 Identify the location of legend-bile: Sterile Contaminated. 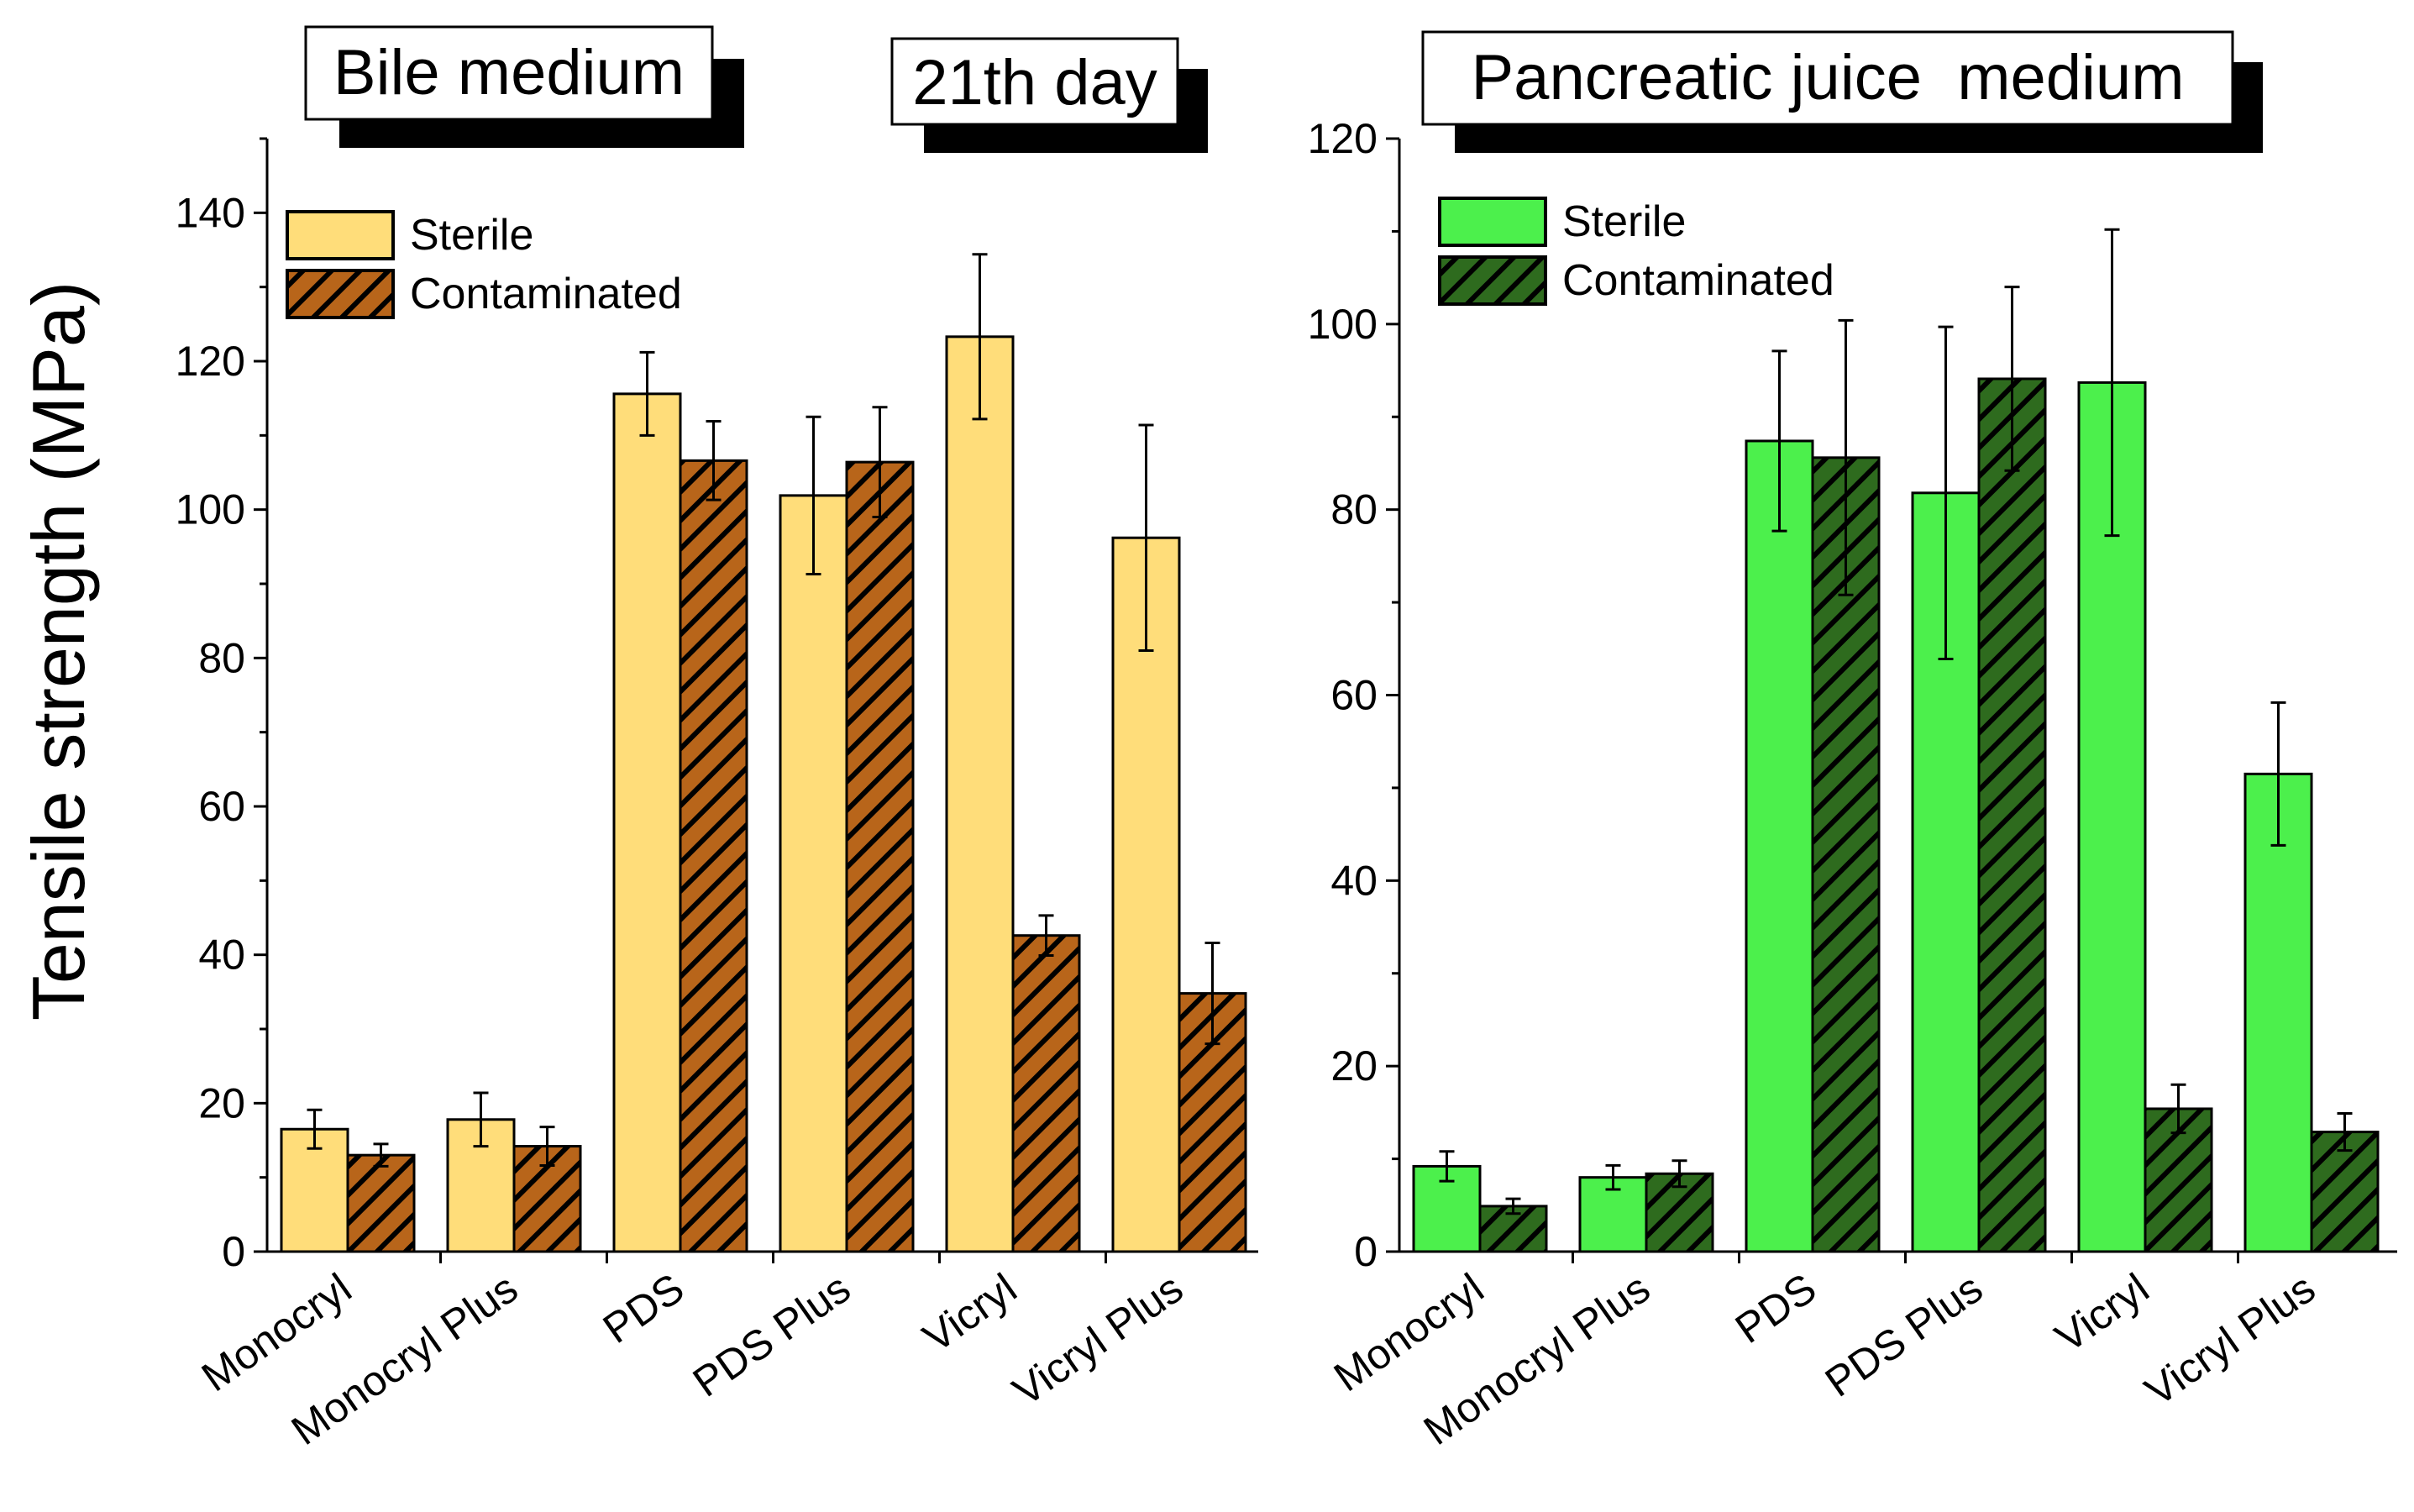
(484, 264).